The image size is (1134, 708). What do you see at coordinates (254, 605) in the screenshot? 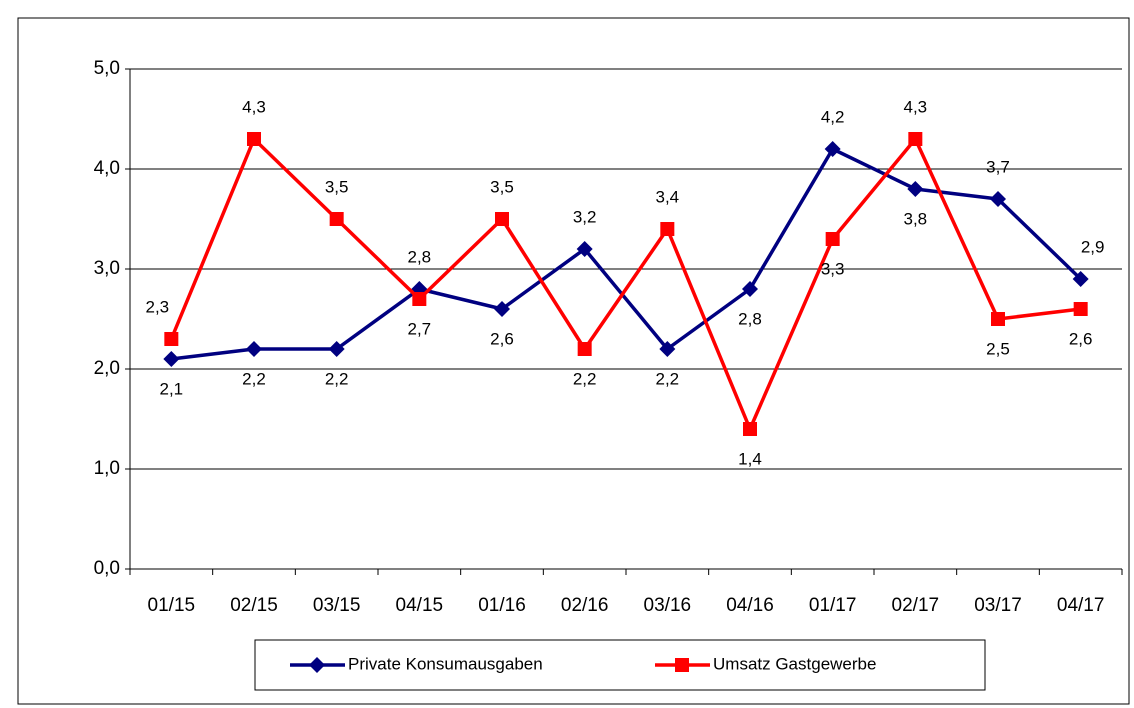
I see `x-tick-label: 02/15` at bounding box center [254, 605].